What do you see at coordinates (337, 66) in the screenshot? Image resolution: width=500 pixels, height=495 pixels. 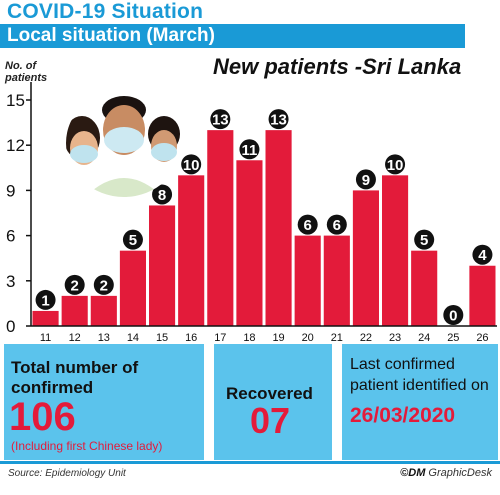 I see `chart-title: New patients -Sri Lanka` at bounding box center [337, 66].